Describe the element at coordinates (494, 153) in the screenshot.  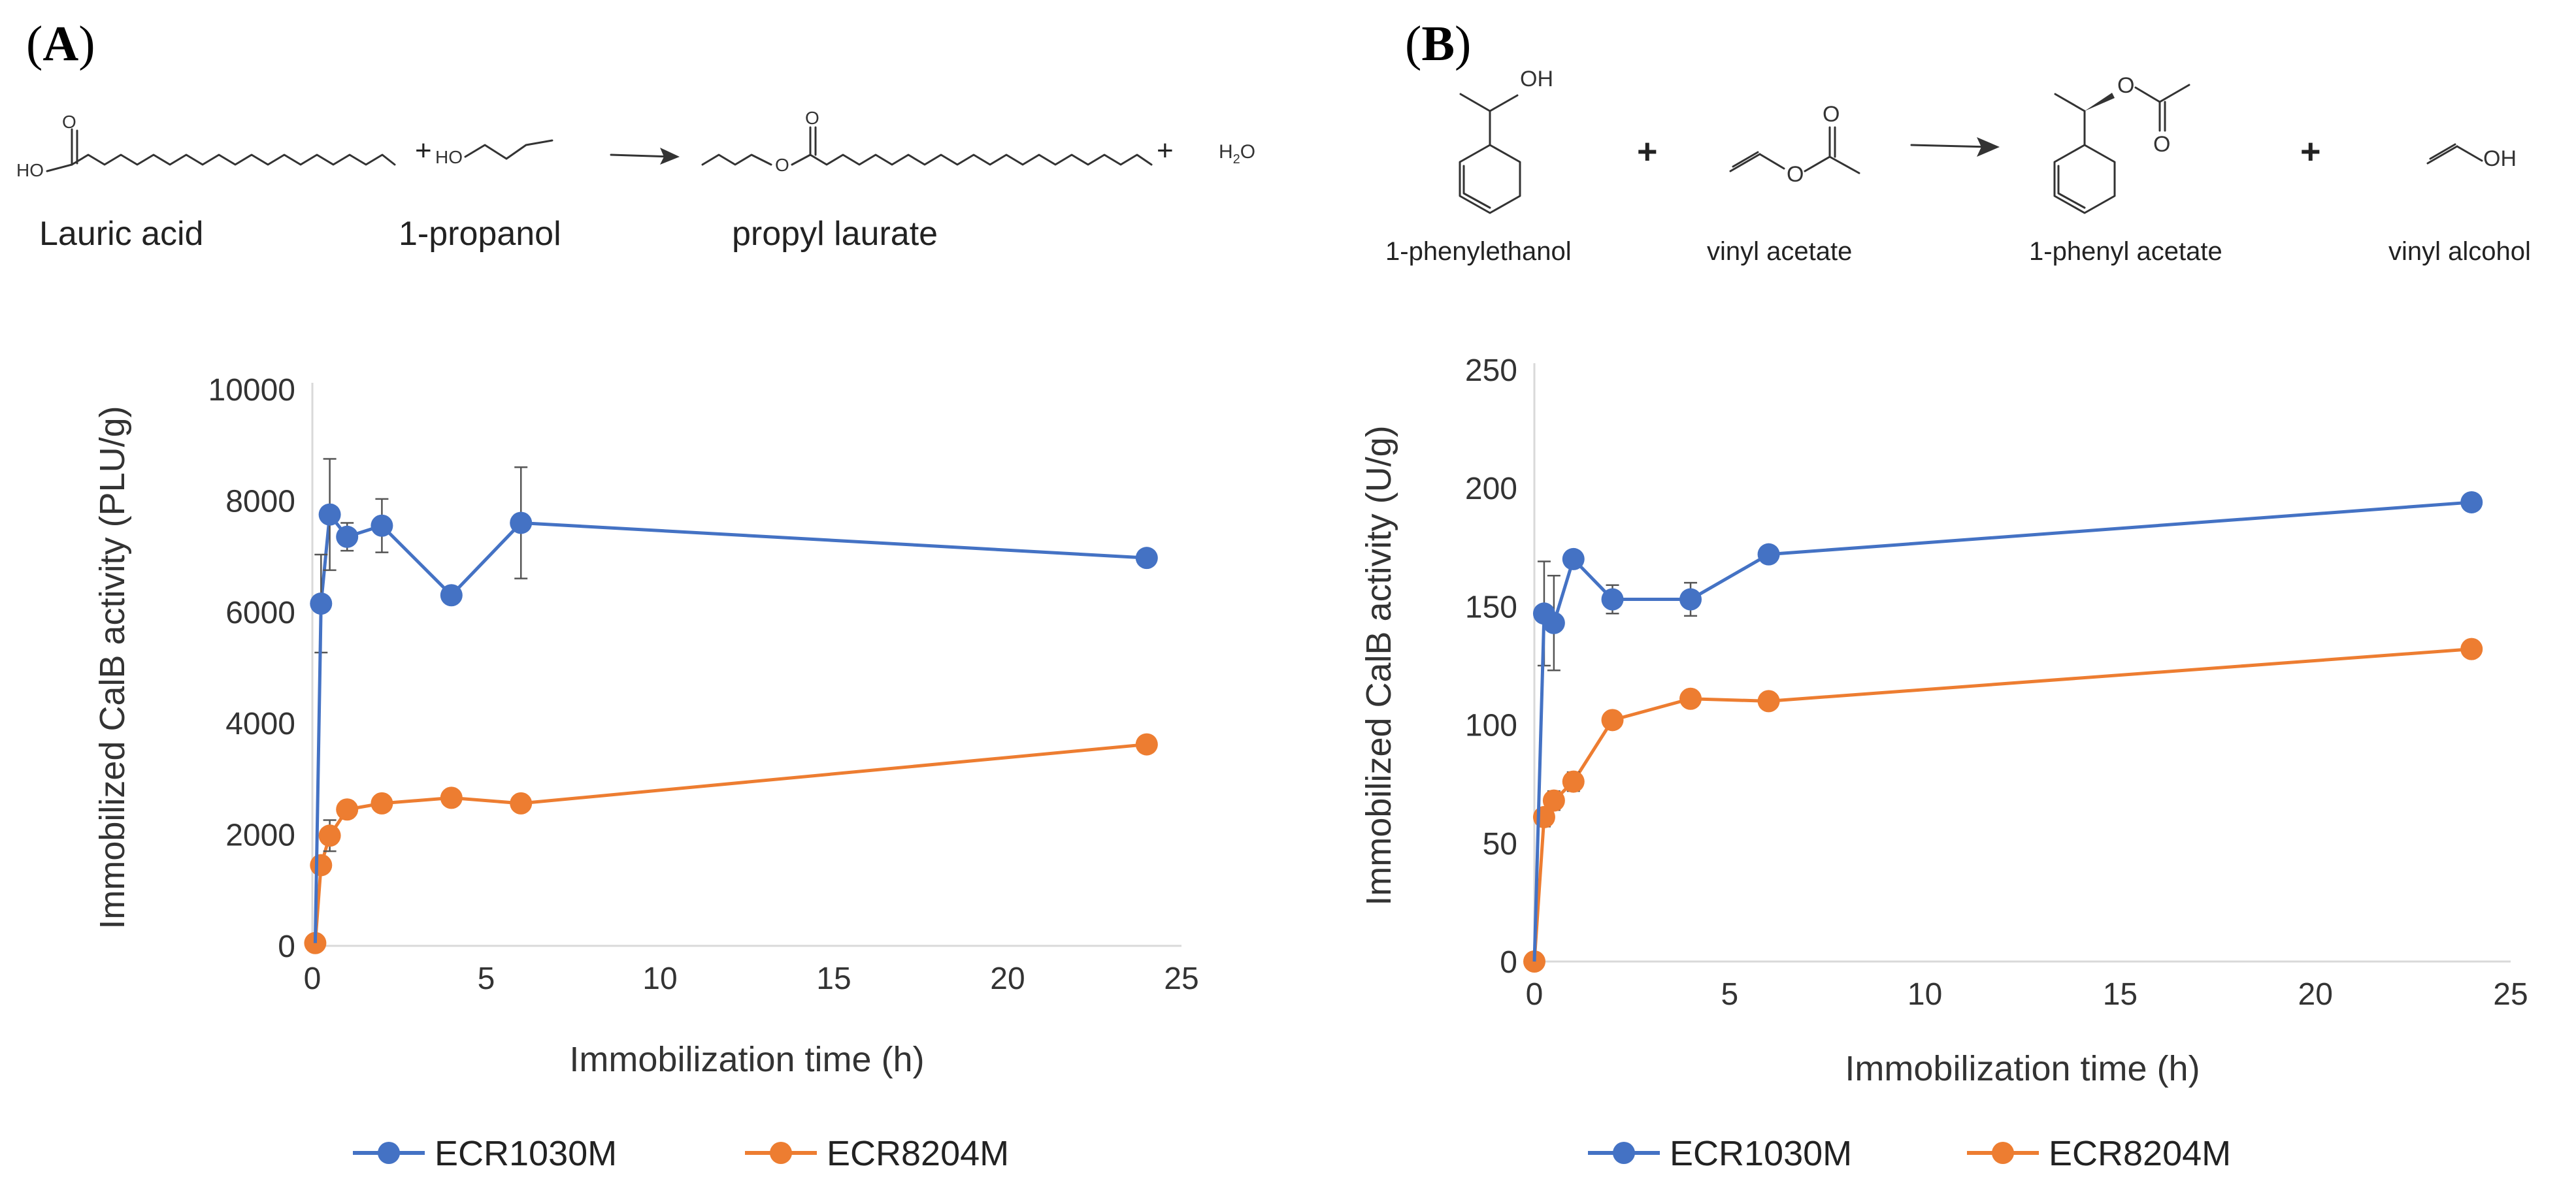
I see `propanol-structure: HO` at that location.